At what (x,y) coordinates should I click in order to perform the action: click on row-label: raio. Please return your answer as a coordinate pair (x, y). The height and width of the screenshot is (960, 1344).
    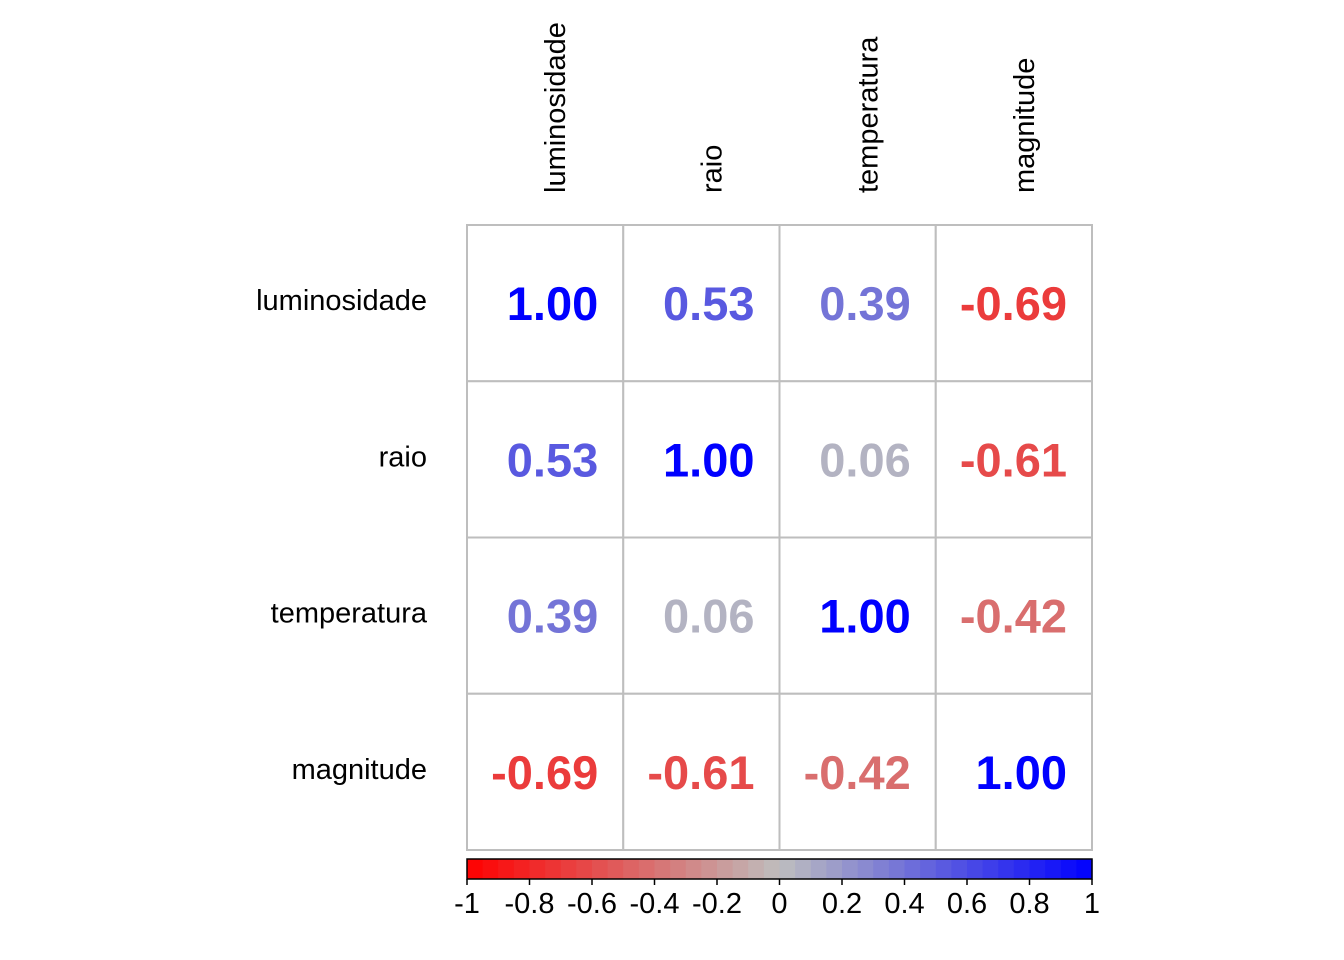
    Looking at the image, I should click on (403, 457).